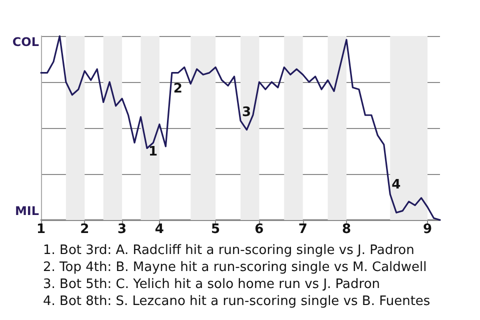 This screenshot has width=480, height=320. I want to click on x-tick-label: 1, so click(41, 229).